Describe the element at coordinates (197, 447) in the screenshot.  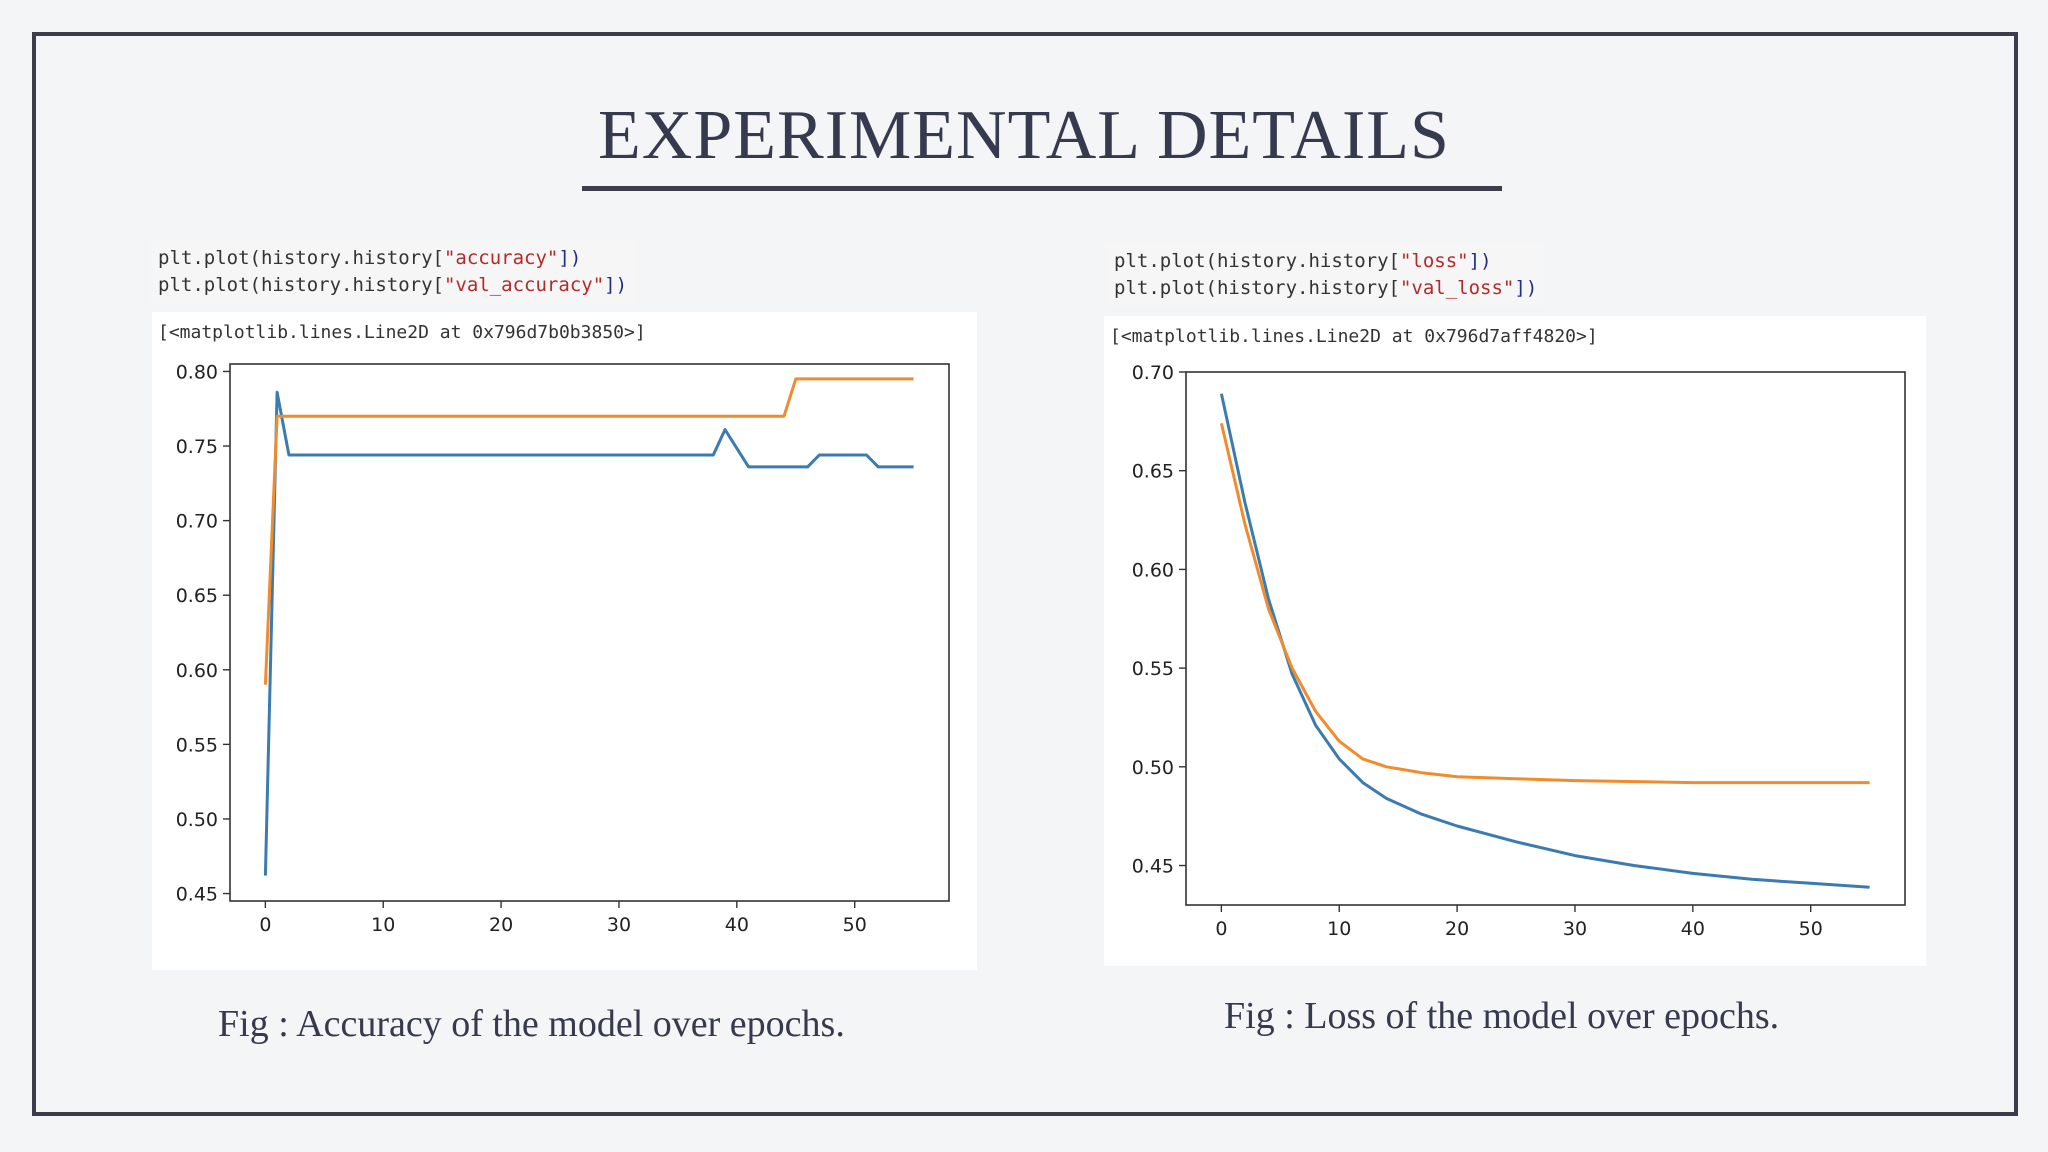
I see `y-tick-label: 0.75` at that location.